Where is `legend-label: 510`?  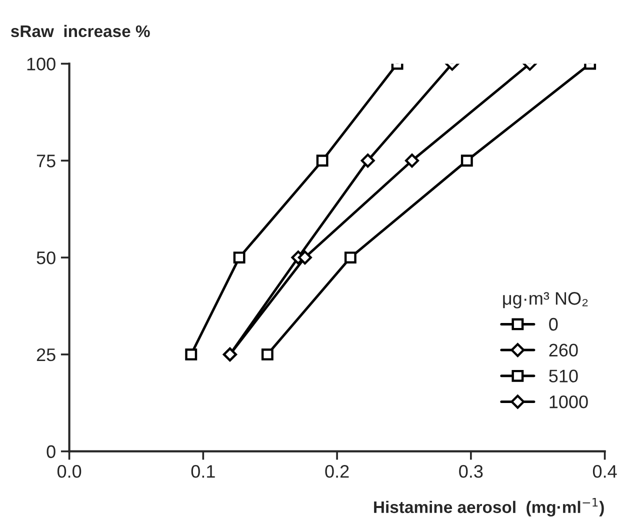
legend-label: 510 is located at coordinates (563, 376).